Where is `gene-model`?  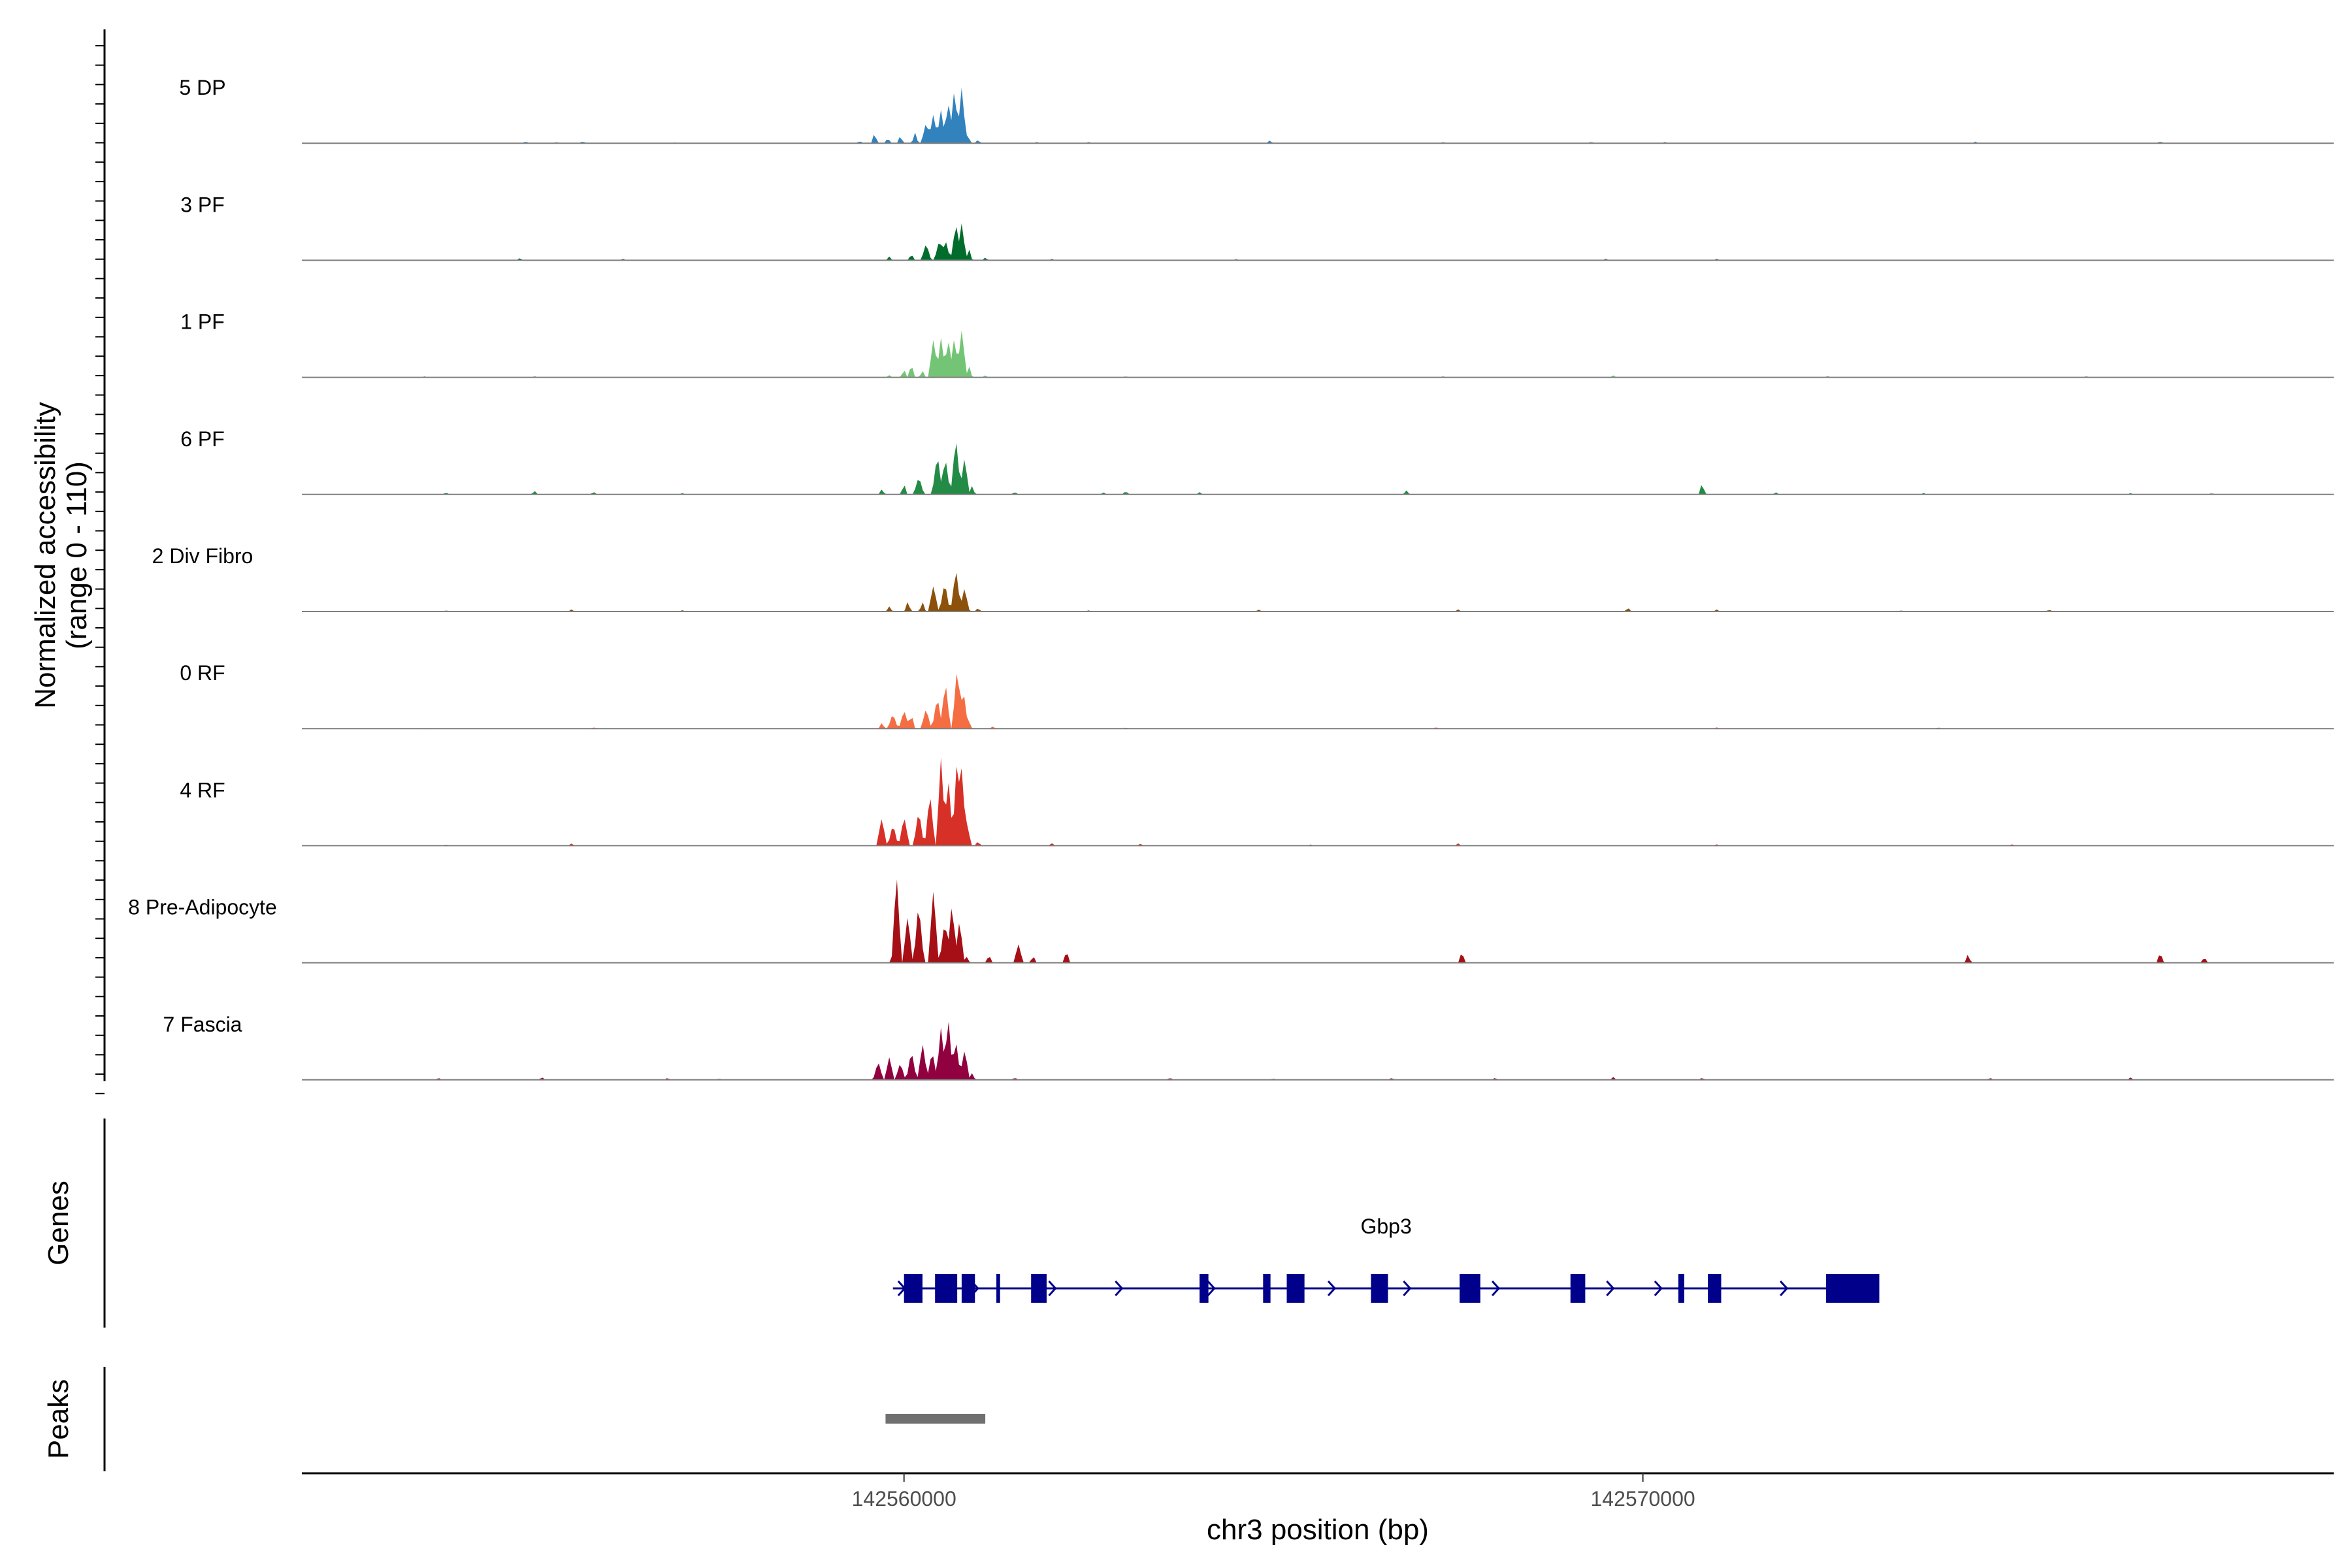 gene-model is located at coordinates (1386, 1288).